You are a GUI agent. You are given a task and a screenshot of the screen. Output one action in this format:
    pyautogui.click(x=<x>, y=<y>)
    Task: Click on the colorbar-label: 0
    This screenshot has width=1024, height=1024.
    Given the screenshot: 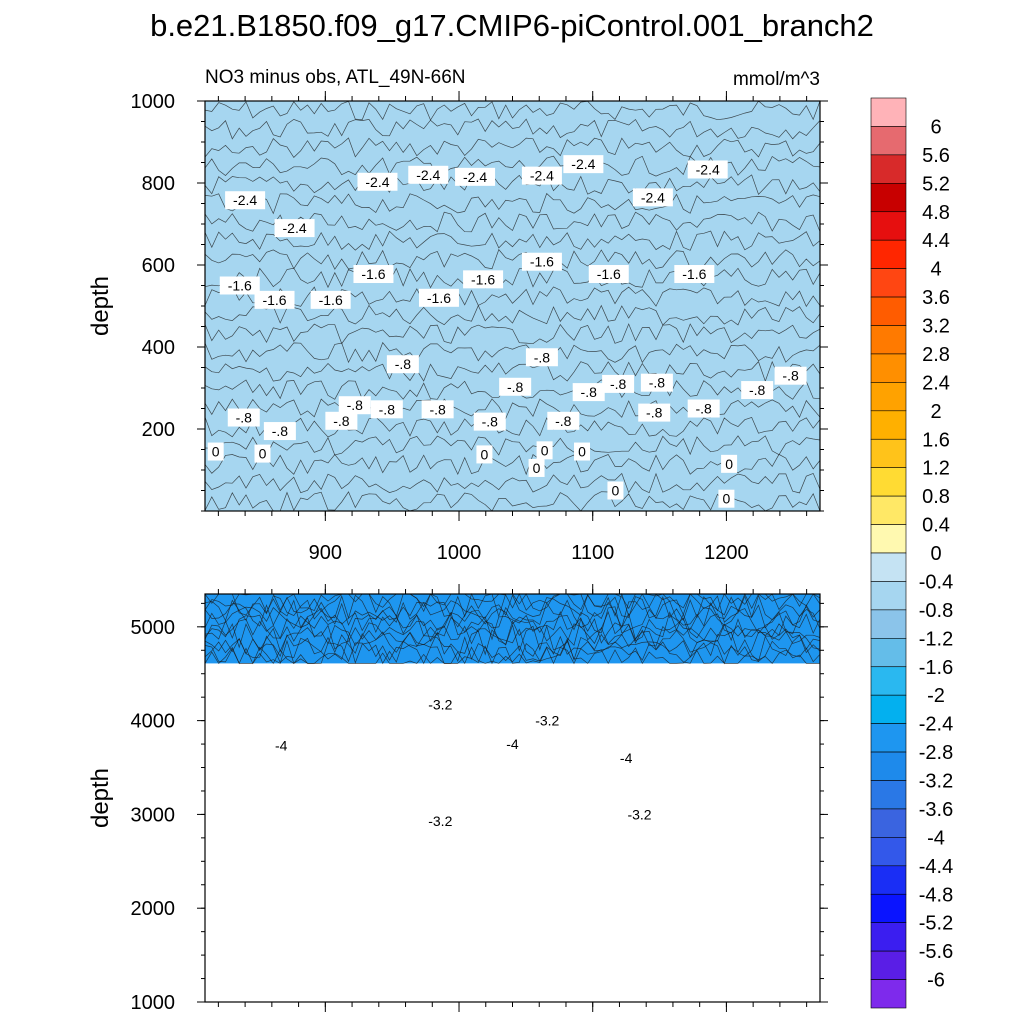 What is the action you would take?
    pyautogui.click(x=935, y=554)
    